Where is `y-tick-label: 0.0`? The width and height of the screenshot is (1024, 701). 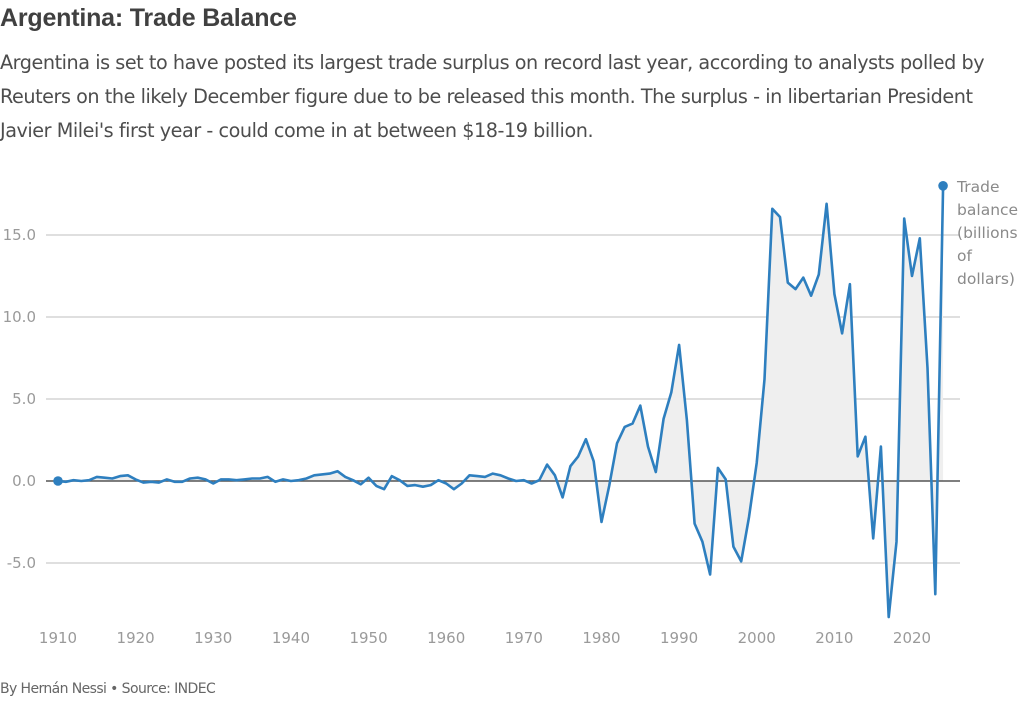
y-tick-label: 0.0 is located at coordinates (24, 481).